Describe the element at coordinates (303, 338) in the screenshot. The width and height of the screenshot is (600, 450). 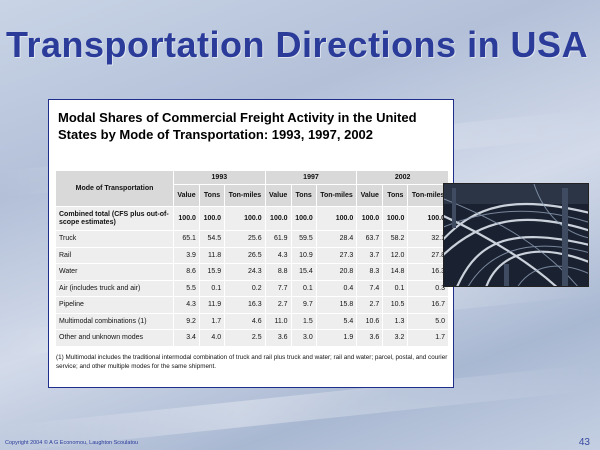
I see `value-cell: 3.0` at that location.